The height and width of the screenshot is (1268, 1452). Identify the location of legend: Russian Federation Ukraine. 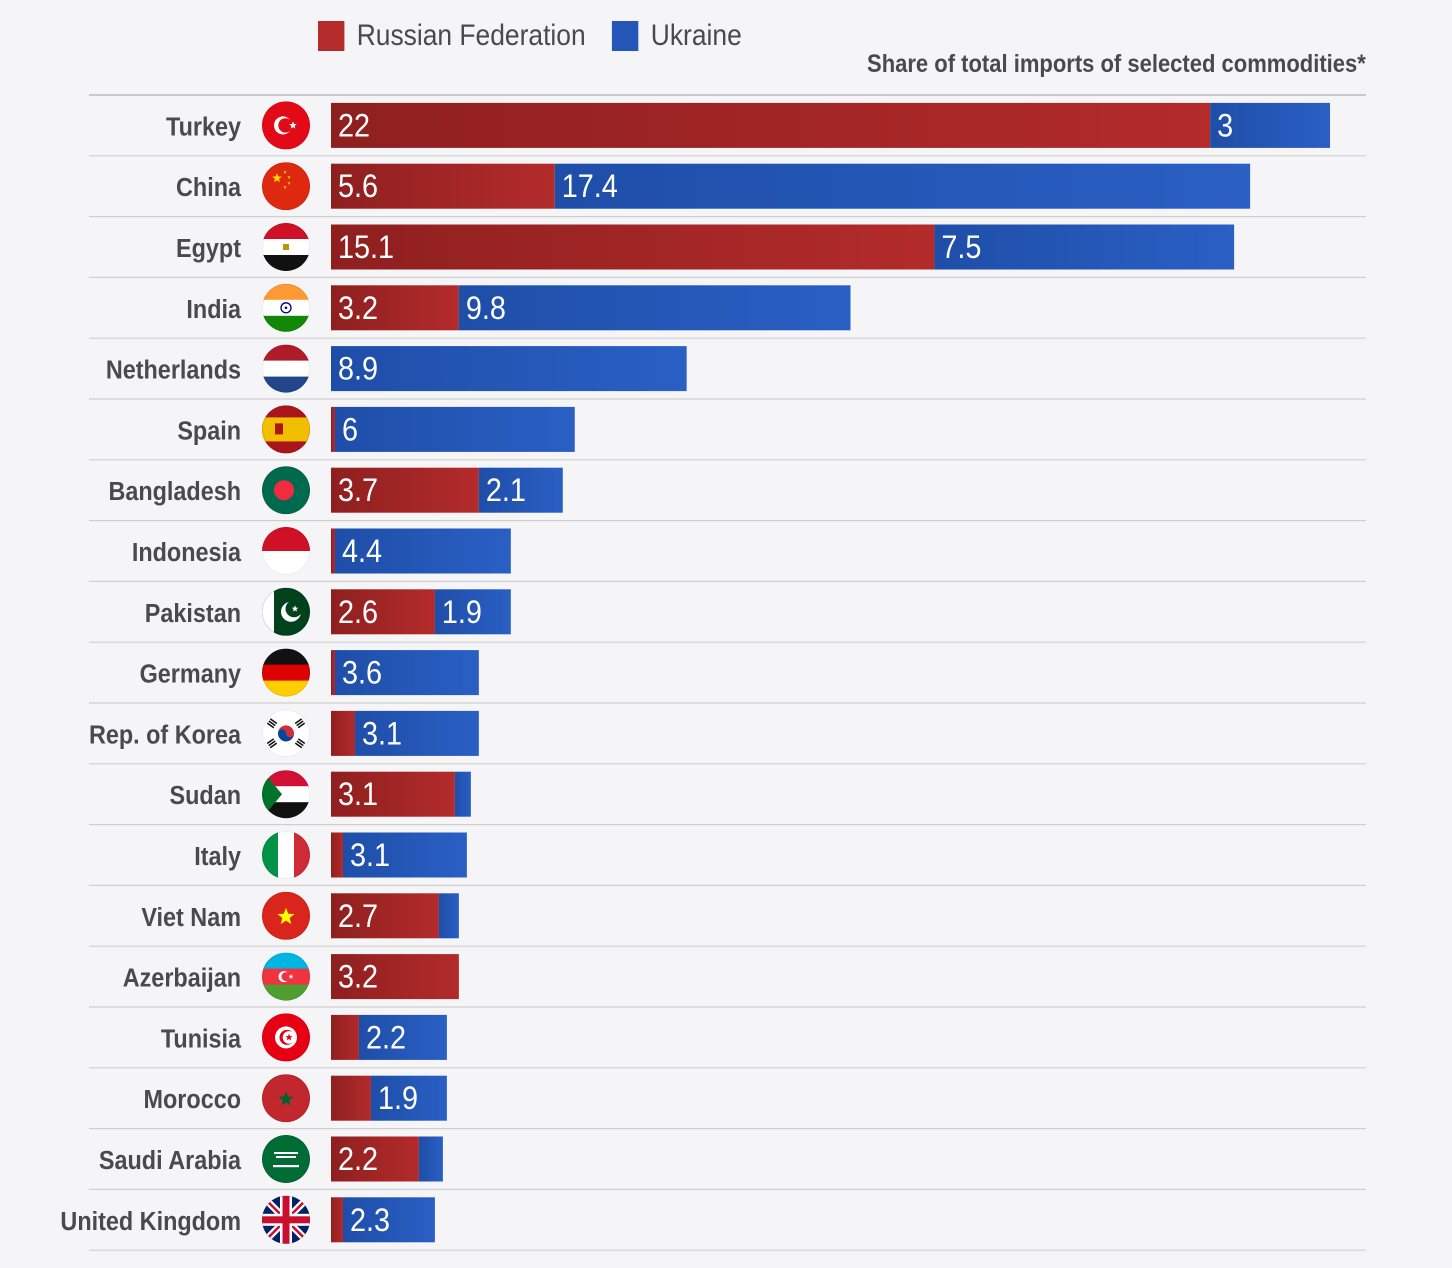
(543, 36).